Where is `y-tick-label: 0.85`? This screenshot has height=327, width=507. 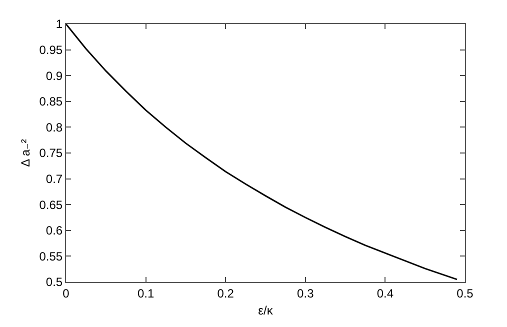
y-tick-label: 0.85 is located at coordinates (51, 101).